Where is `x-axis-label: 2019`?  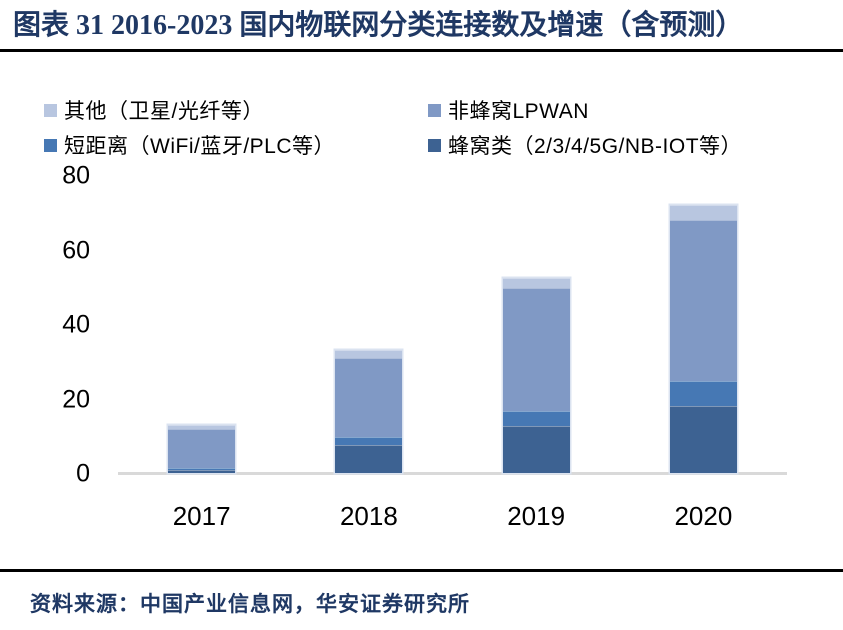 x-axis-label: 2019 is located at coordinates (536, 516).